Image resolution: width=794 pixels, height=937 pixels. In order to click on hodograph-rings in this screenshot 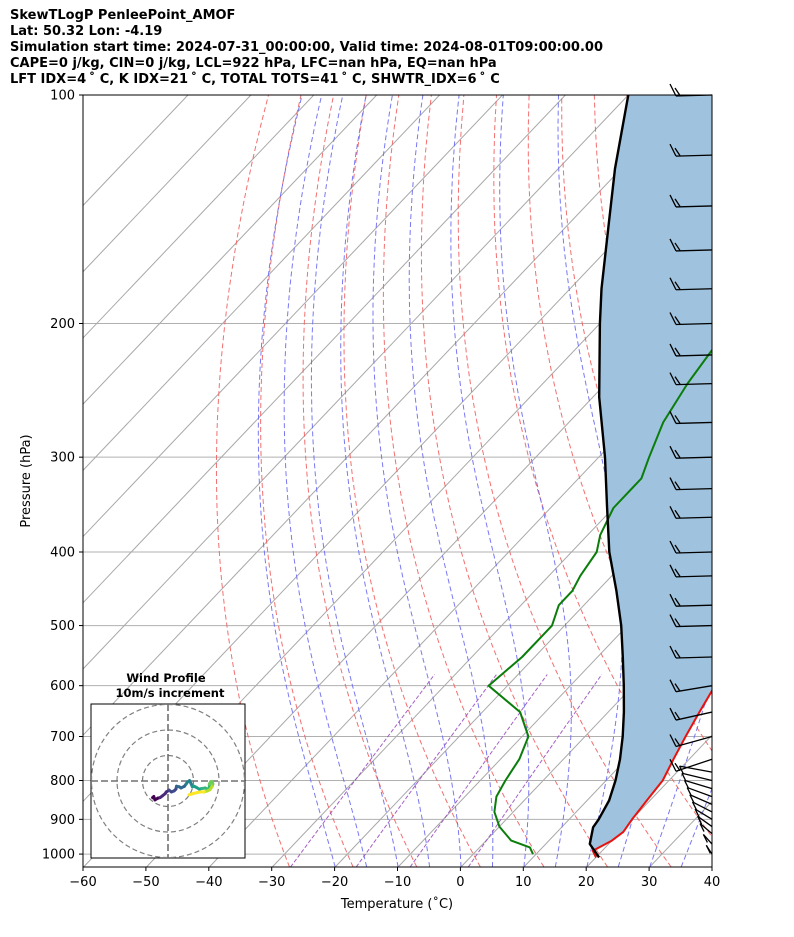, I will do `click(168, 781)`.